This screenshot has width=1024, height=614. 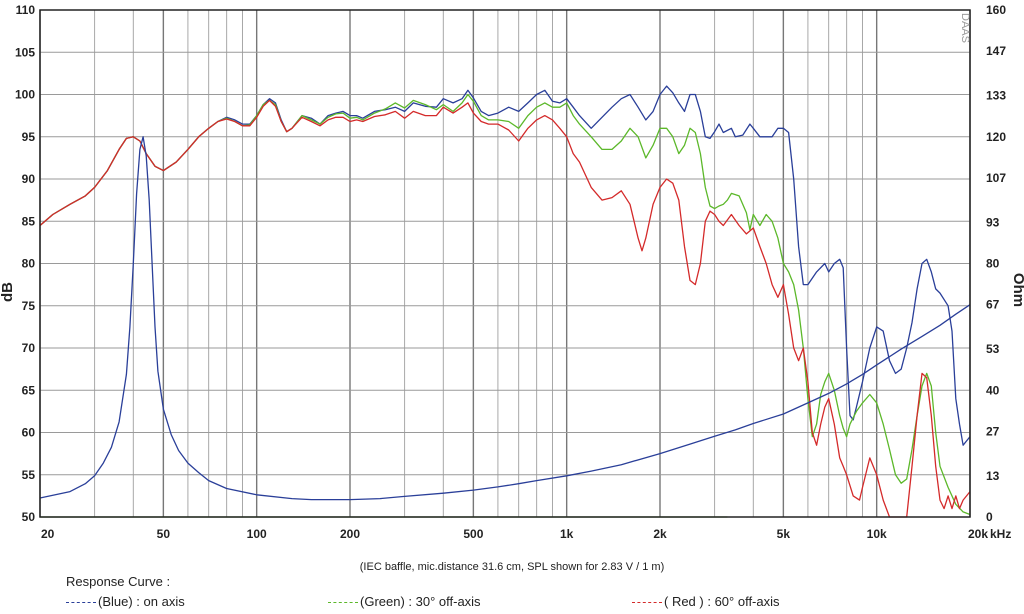 I want to click on x-tick-label: 20k, so click(x=978, y=534).